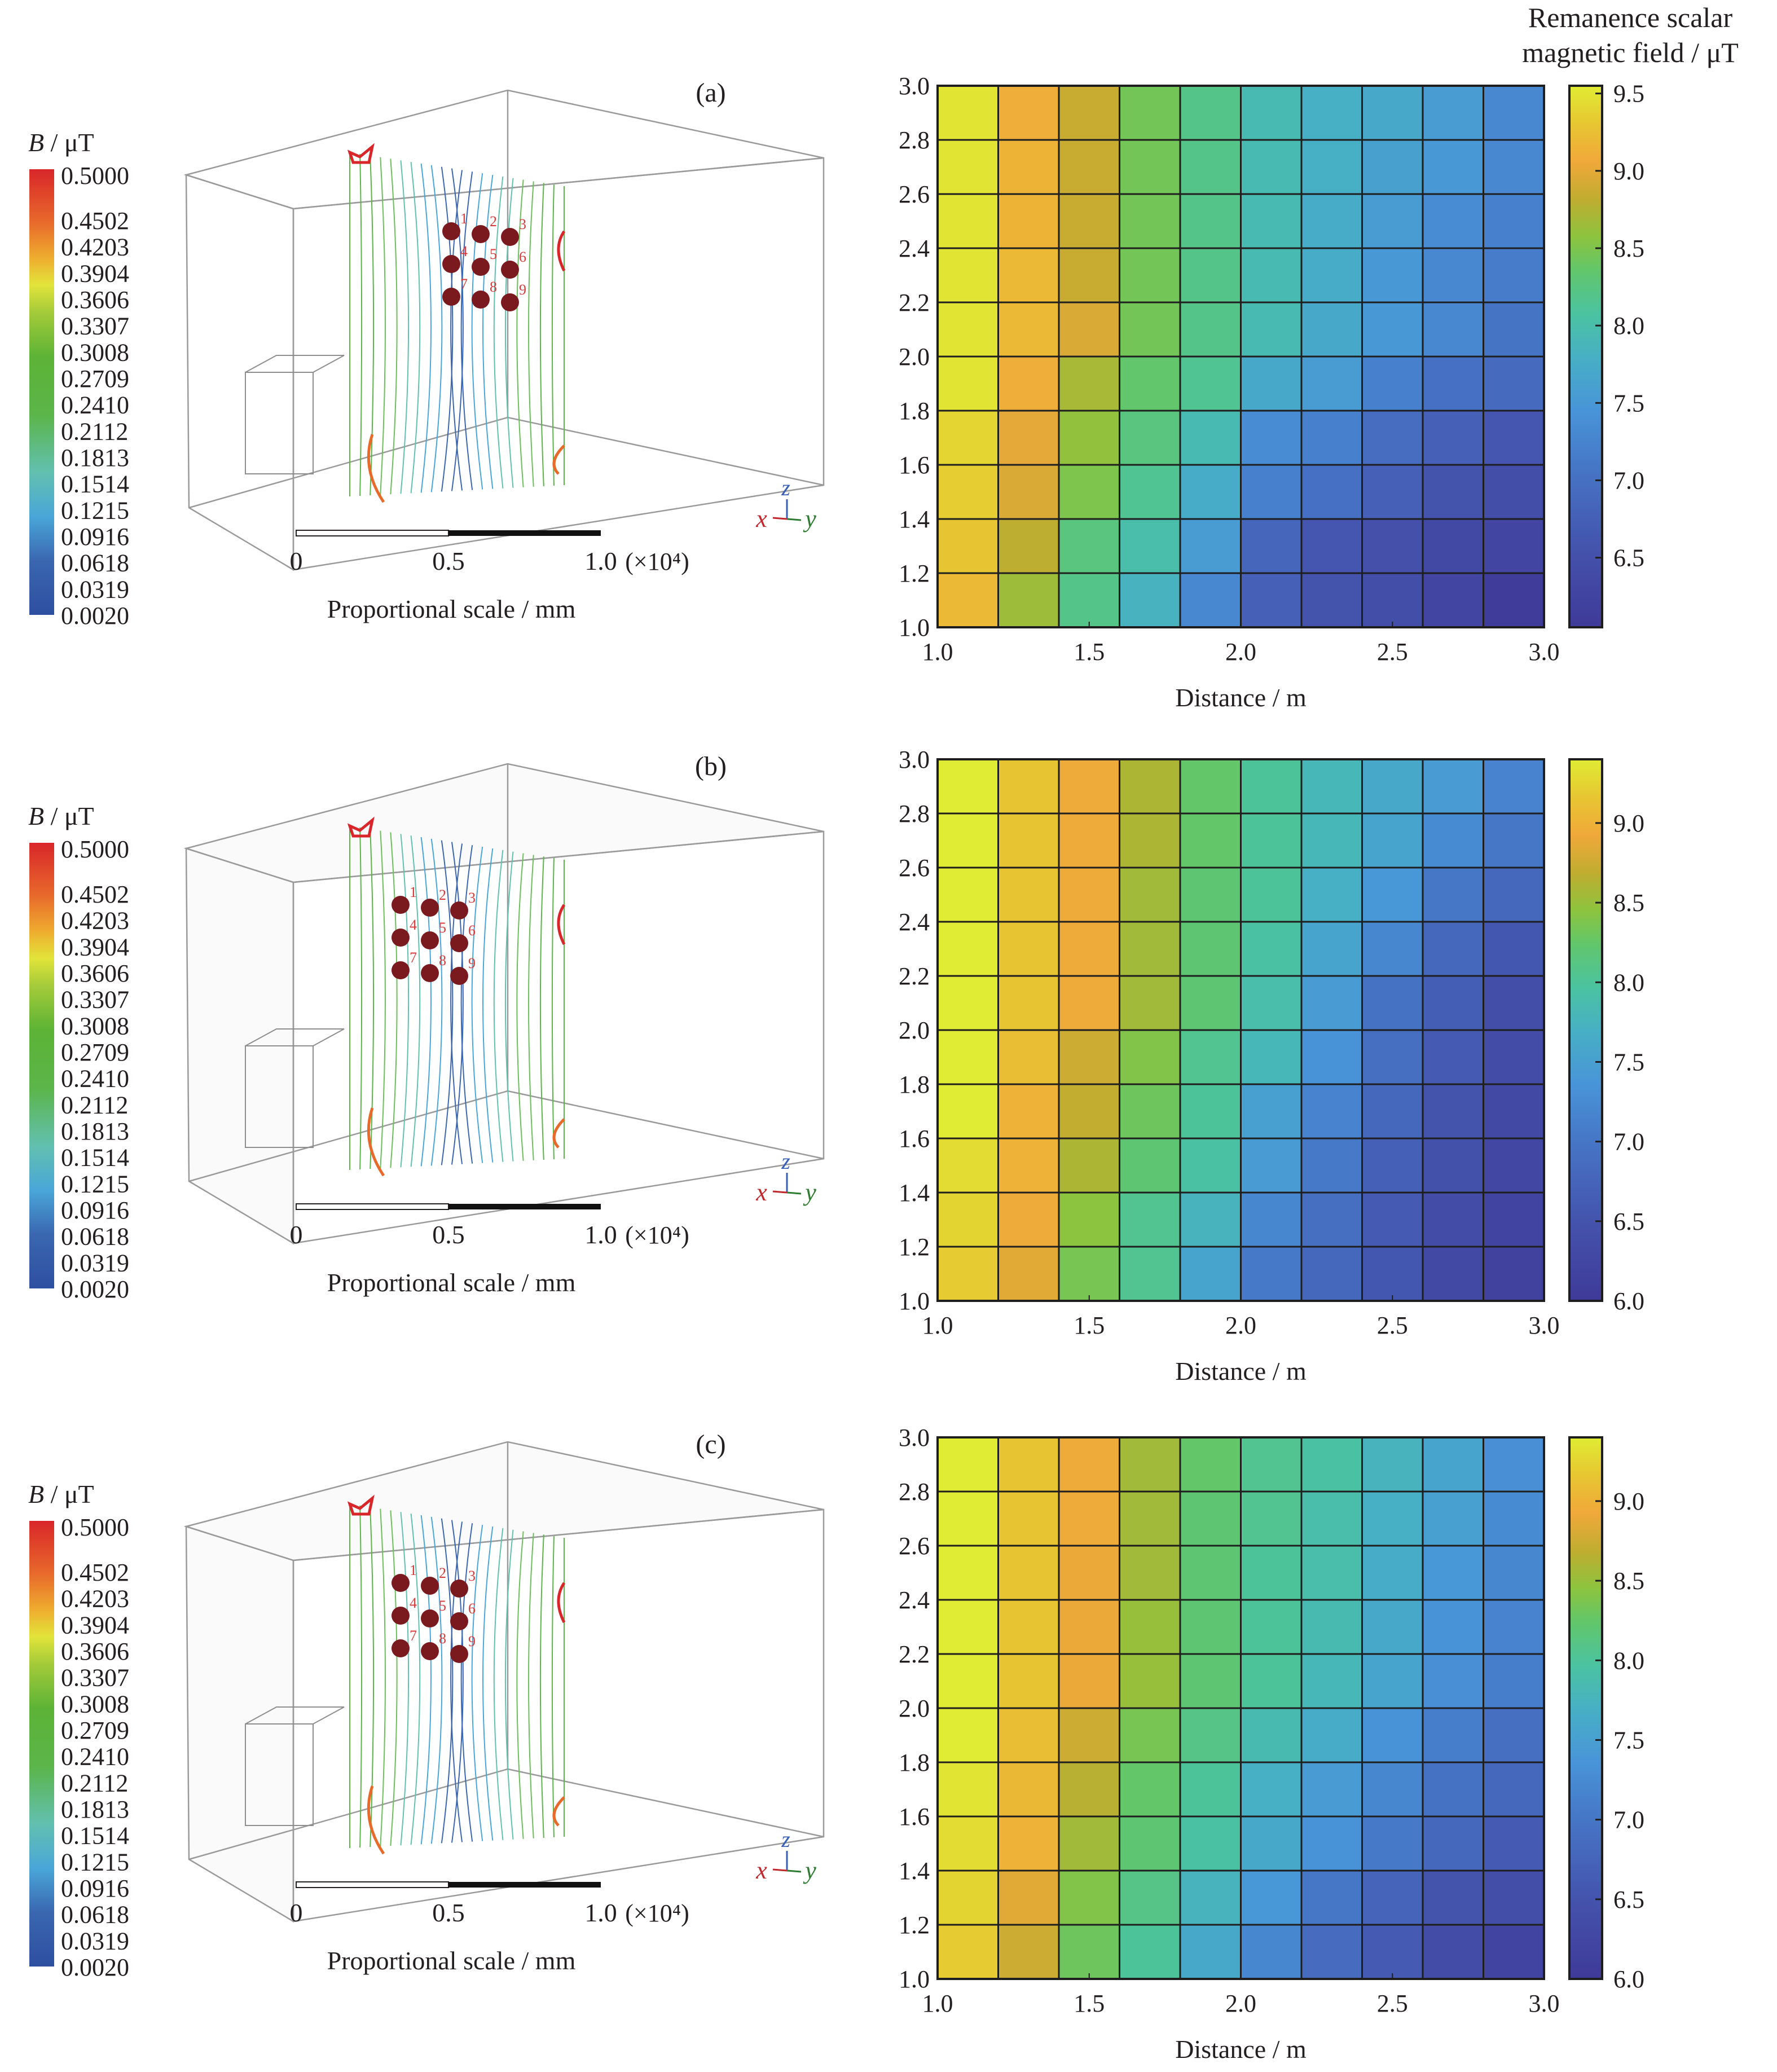 The width and height of the screenshot is (1777, 2072). Describe the element at coordinates (41, 392) in the screenshot. I see `left-colorbar-gradient` at that location.